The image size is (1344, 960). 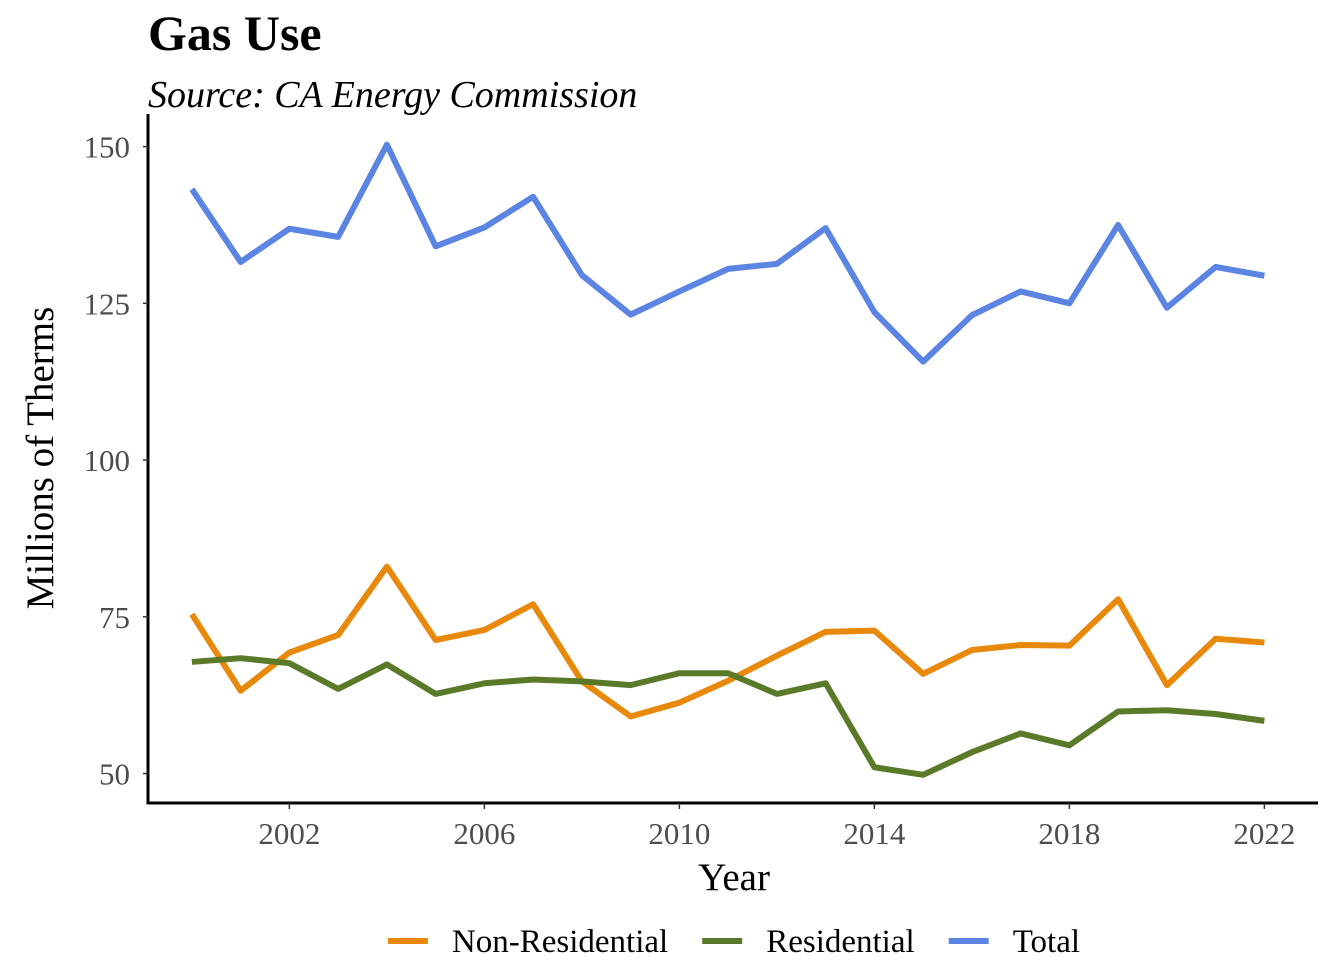 I want to click on chart-subtitle: Source: CA Energy Commission, so click(x=392, y=95).